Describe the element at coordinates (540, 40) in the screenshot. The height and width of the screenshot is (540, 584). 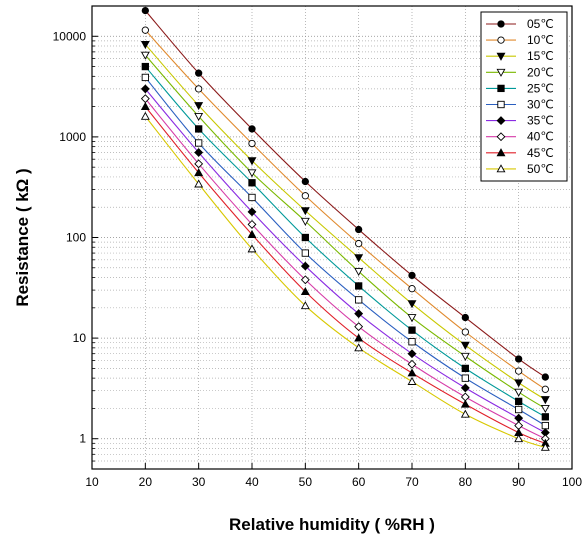
I see `legend-label: 10℃` at that location.